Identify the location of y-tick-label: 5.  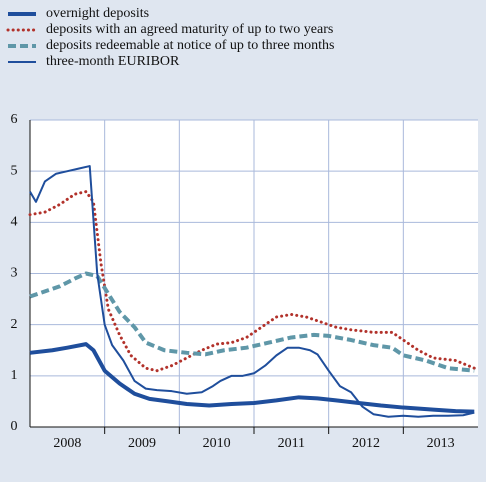
(14, 170).